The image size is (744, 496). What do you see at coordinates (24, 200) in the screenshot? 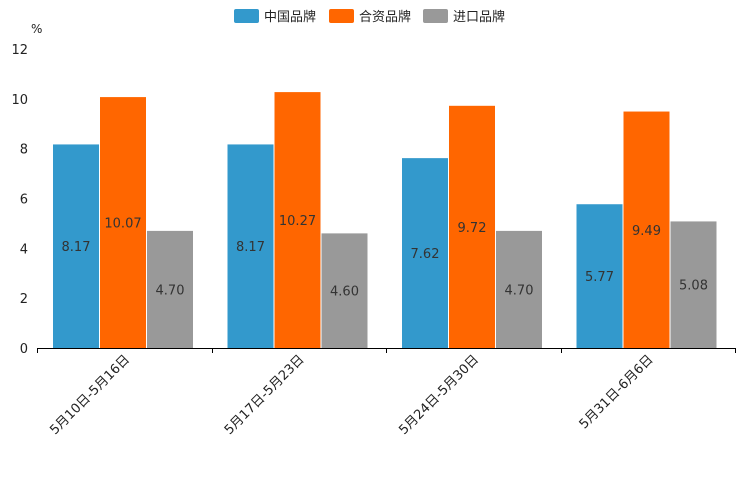
I see `y-tick-label-6: 6` at bounding box center [24, 200].